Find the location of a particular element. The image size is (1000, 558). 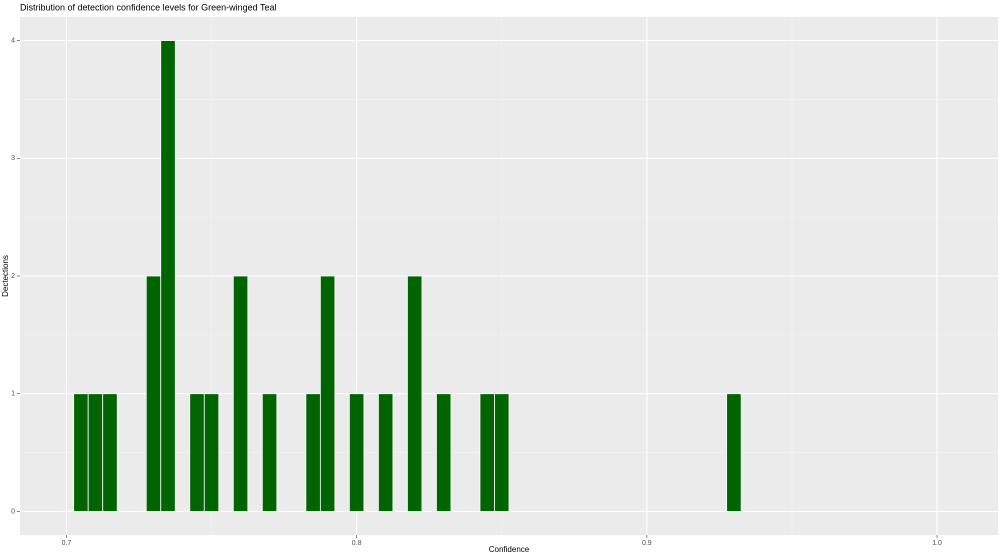

y-tick-label: 4 is located at coordinates (13, 40).